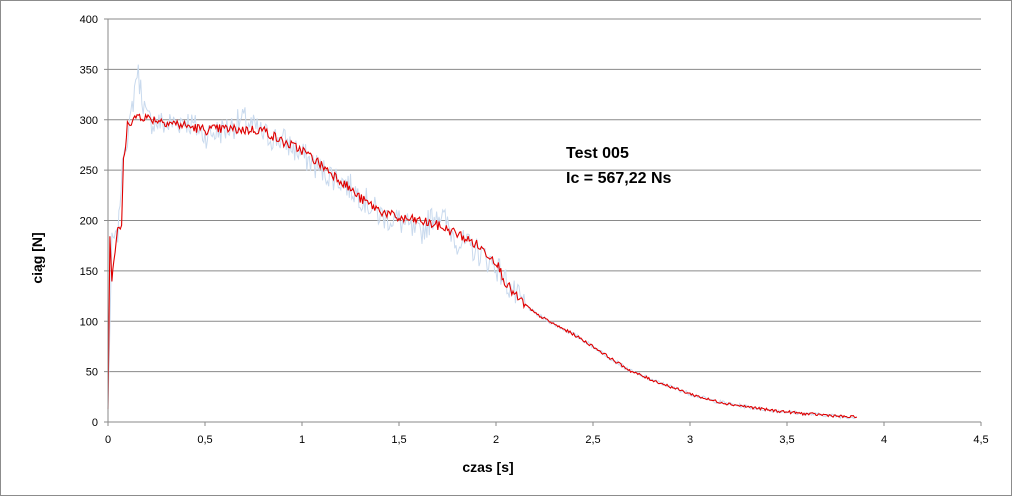 The height and width of the screenshot is (496, 1012). Describe the element at coordinates (592, 440) in the screenshot. I see `x-tick-label: 2,5` at that location.